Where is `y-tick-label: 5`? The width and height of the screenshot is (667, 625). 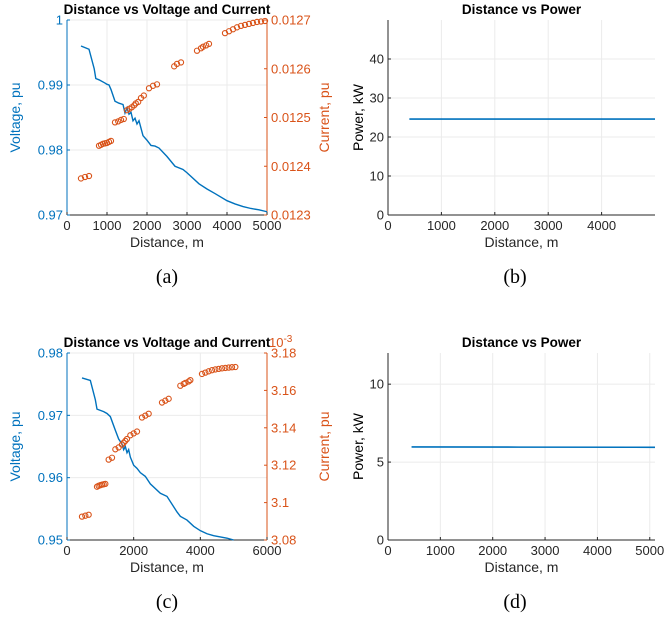 y-tick-label: 5 is located at coordinates (380, 462).